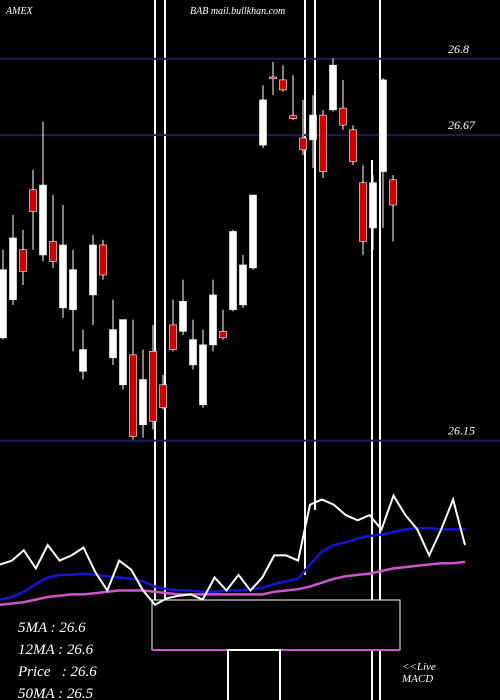 This screenshot has height=700, width=500. What do you see at coordinates (56, 650) in the screenshot?
I see `indicator-text: 12MA : 26.6` at bounding box center [56, 650].